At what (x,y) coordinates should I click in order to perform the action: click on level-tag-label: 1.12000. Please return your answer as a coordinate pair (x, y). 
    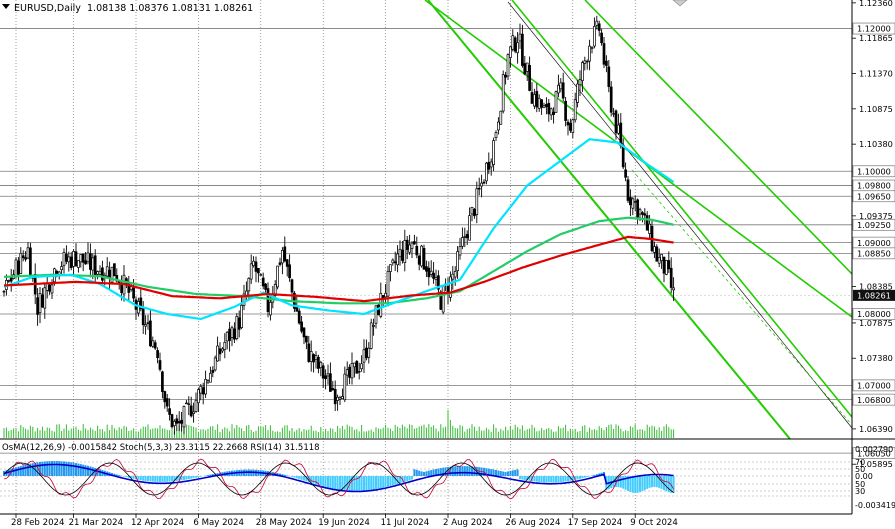
    Looking at the image, I should click on (874, 29).